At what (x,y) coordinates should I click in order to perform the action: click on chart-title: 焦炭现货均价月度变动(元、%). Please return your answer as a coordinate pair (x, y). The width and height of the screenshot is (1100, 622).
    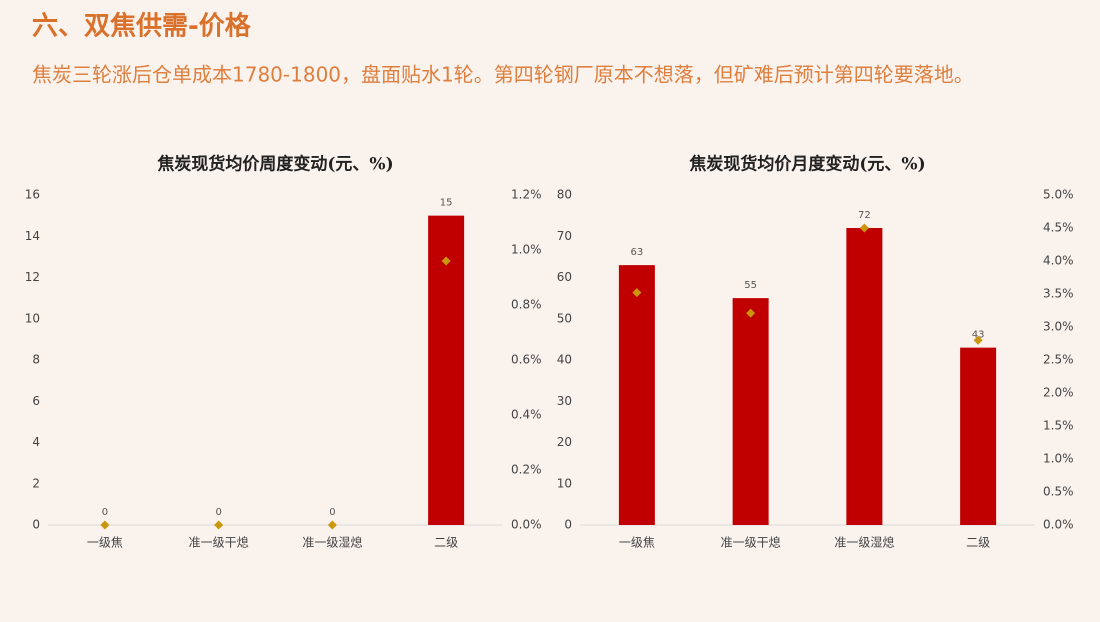
    Looking at the image, I should click on (806, 164).